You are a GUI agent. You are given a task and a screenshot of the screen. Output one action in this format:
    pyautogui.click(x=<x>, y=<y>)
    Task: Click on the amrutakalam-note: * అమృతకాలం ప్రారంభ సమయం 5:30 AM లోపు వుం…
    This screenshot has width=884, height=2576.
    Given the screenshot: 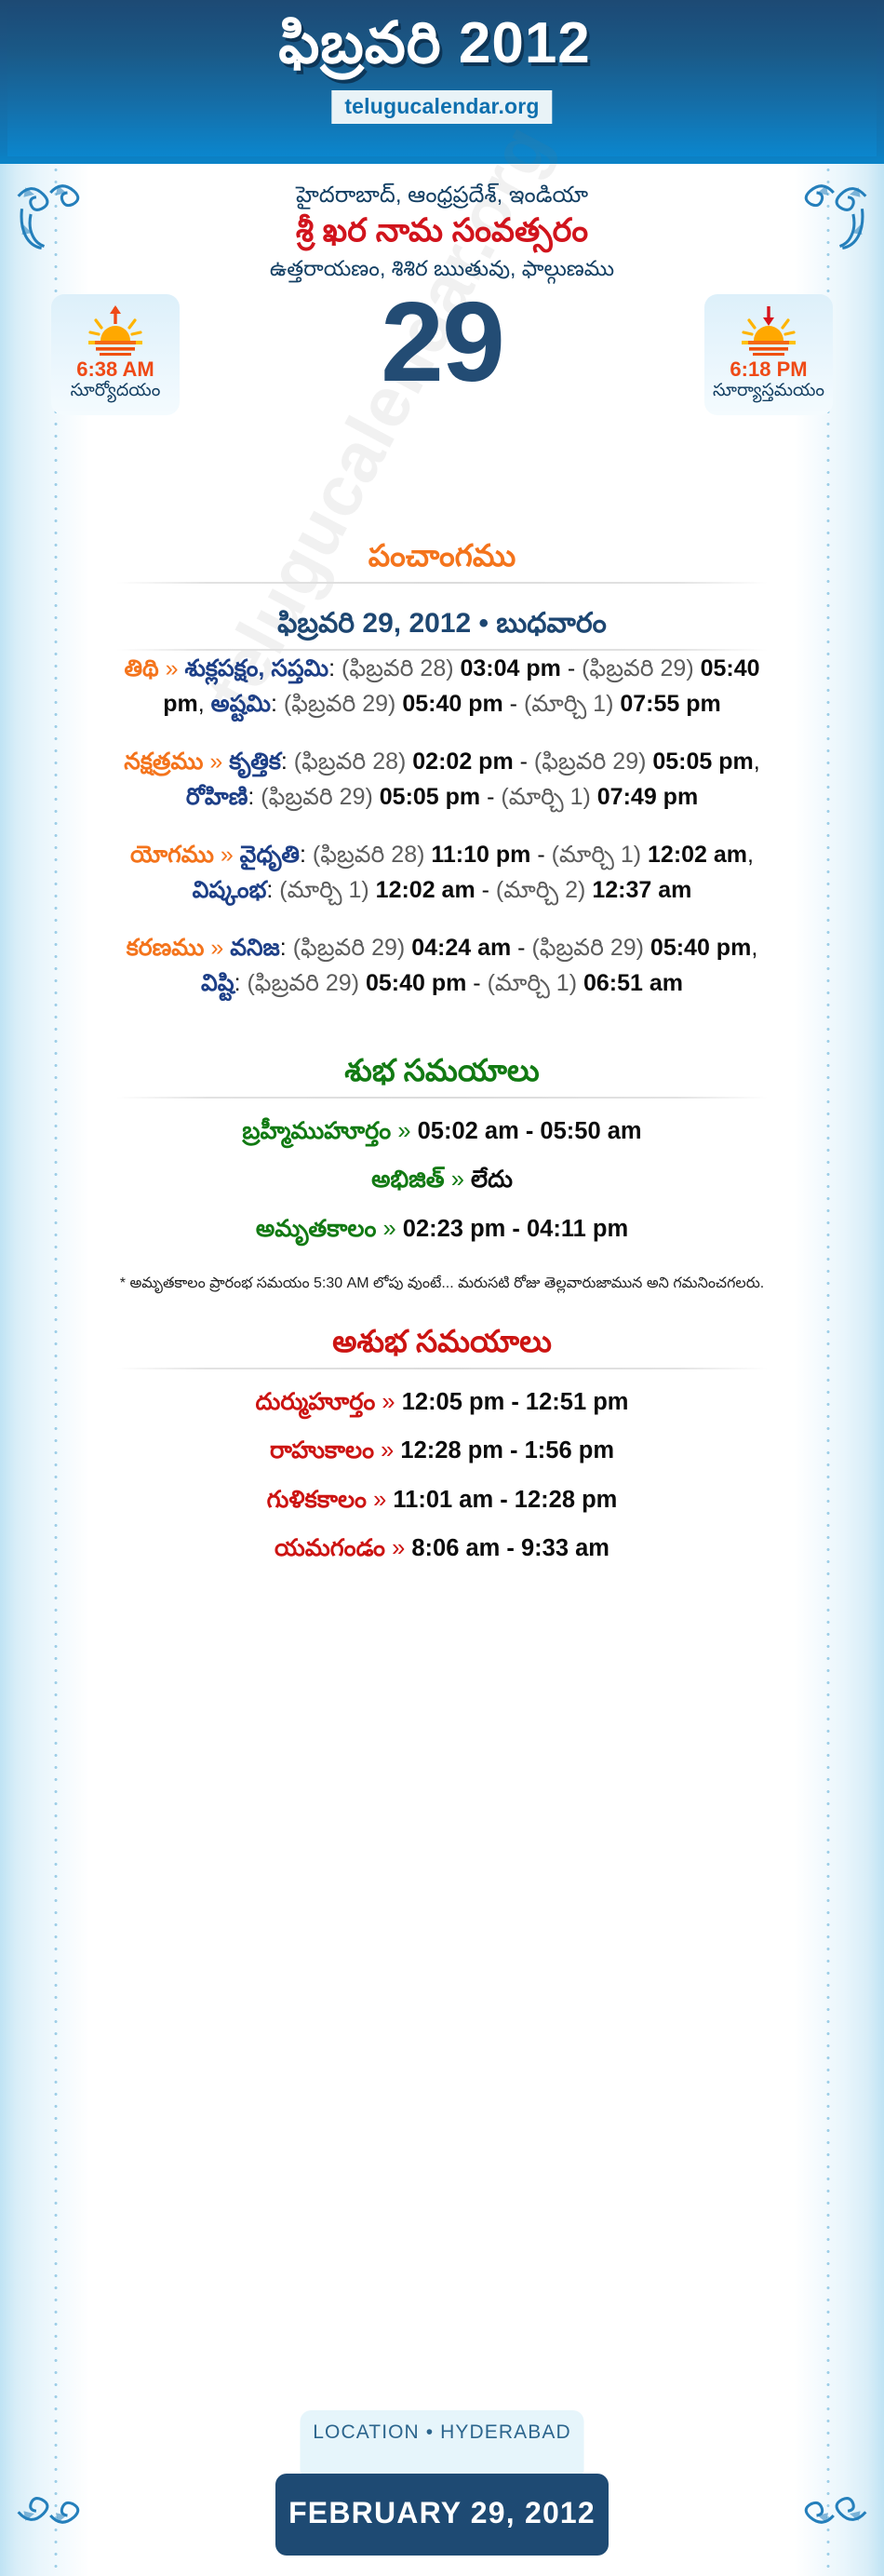 What is the action you would take?
    pyautogui.click(x=442, y=1283)
    